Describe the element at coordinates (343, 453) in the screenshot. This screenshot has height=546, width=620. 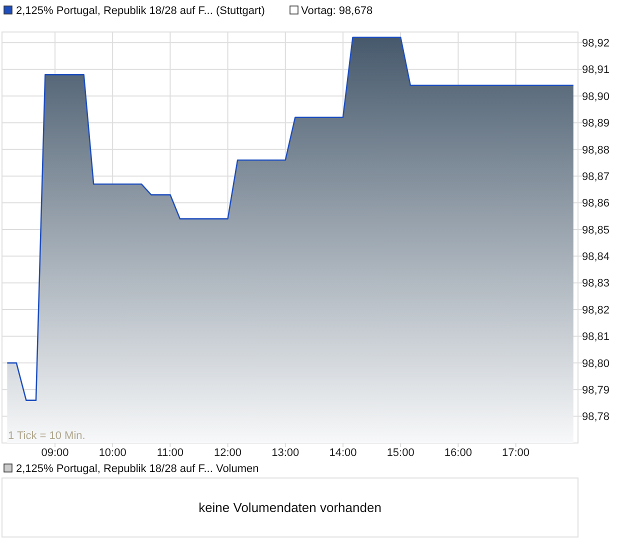
I see `x-tick-label: 14:00` at that location.